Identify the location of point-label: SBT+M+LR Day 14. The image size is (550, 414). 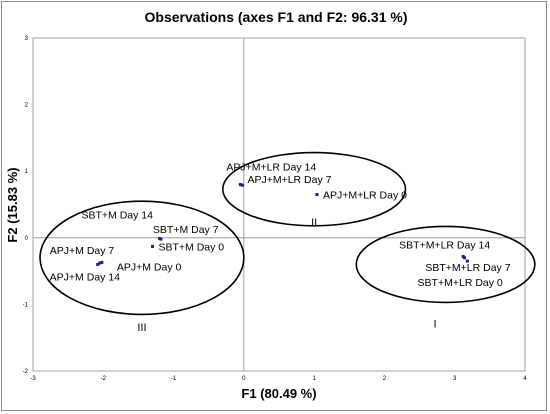
(444, 245).